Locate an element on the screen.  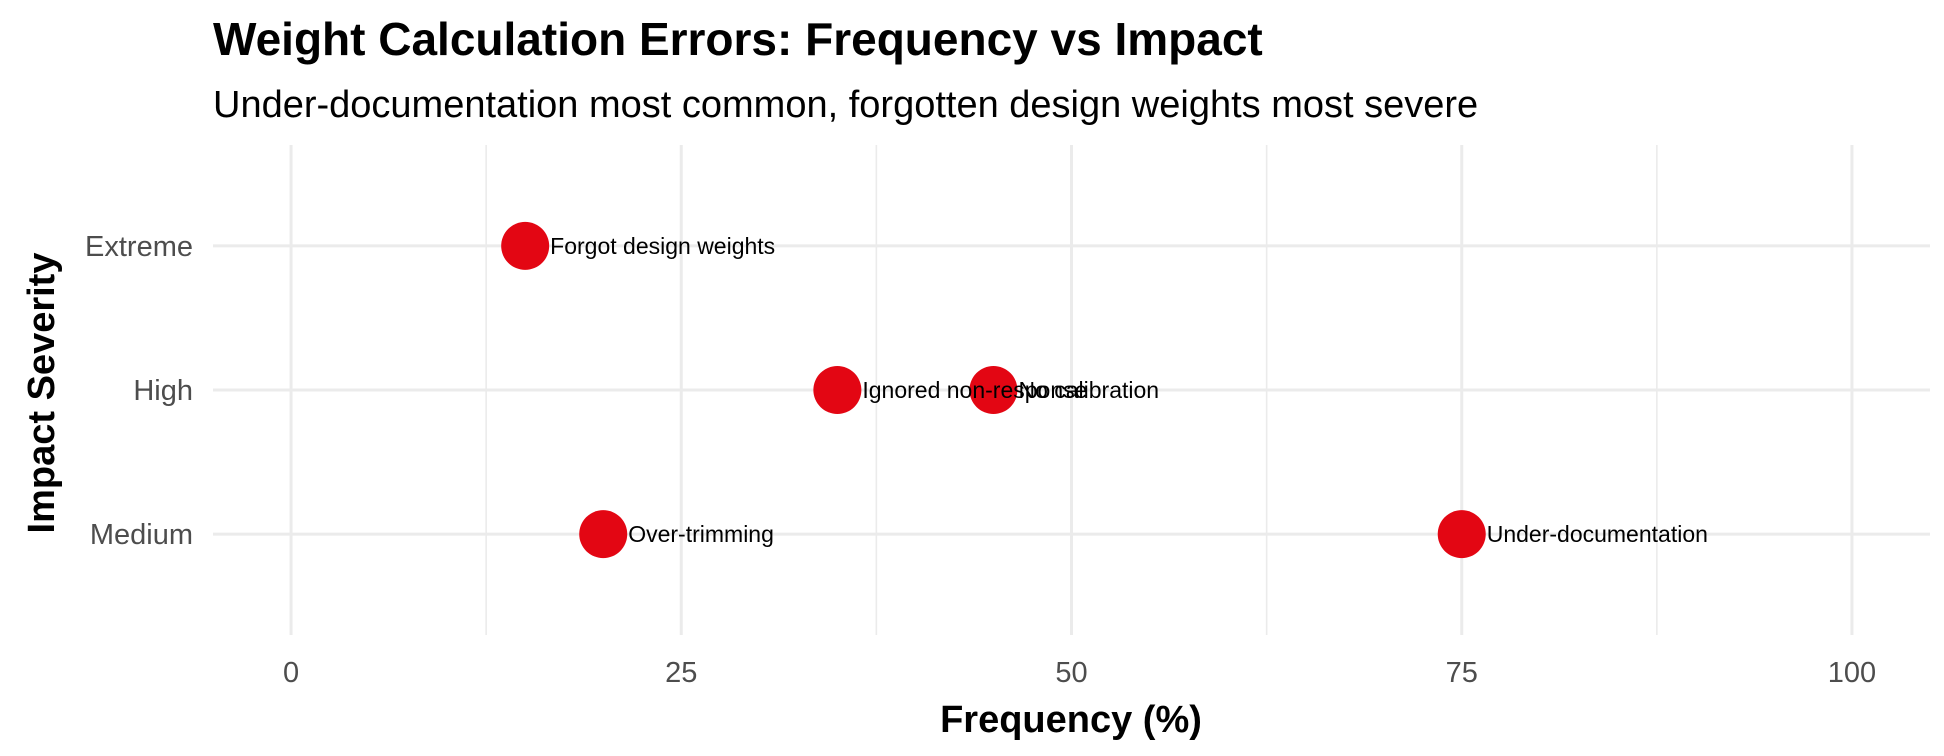
y-axis-tick-labels: Medium High Extreme is located at coordinates (139, 391).